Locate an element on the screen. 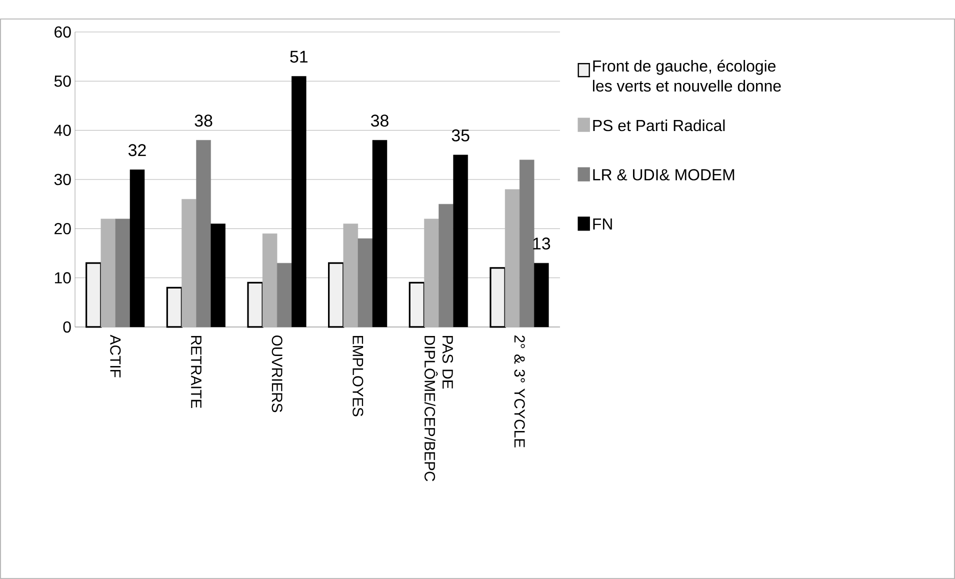  y-tick-label: 10 is located at coordinates (62, 278).